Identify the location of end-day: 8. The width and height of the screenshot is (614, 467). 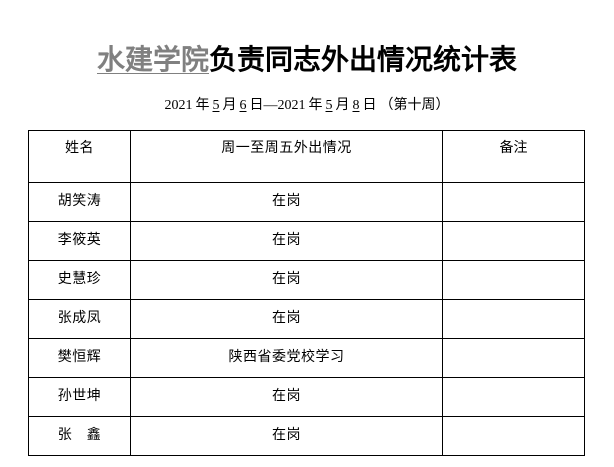
(356, 105).